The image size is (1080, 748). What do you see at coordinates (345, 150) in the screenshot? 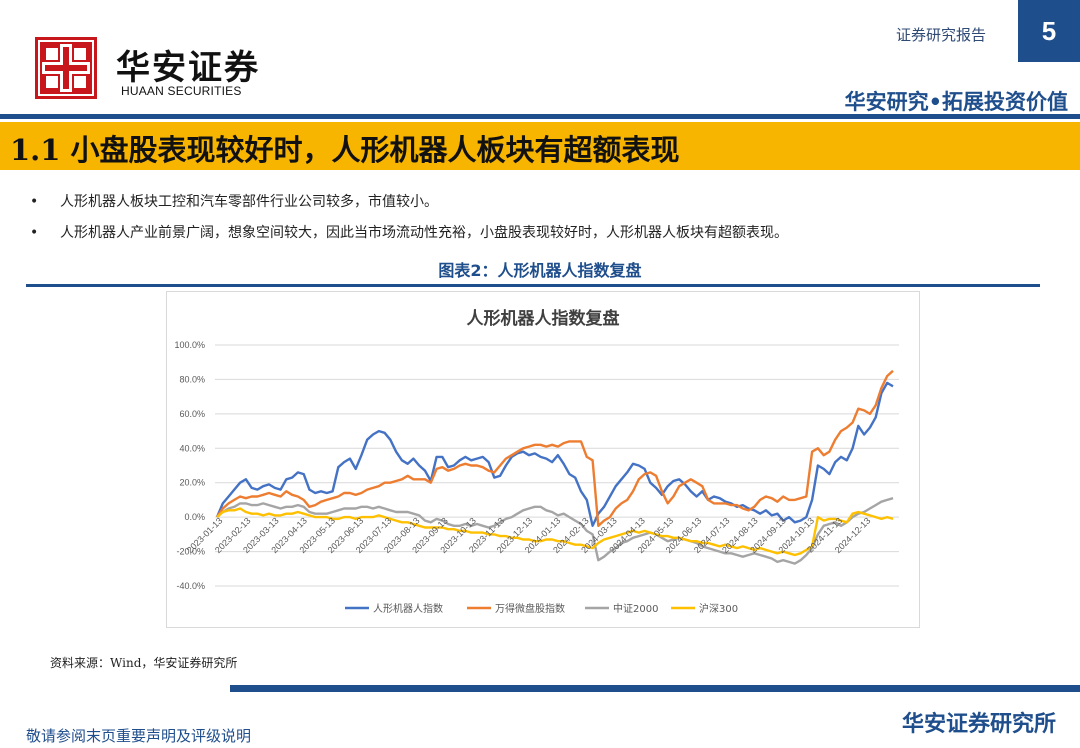
I see `section-title: 1.1 小盘股表现较好时，人形机器人板块有超额表现` at bounding box center [345, 150].